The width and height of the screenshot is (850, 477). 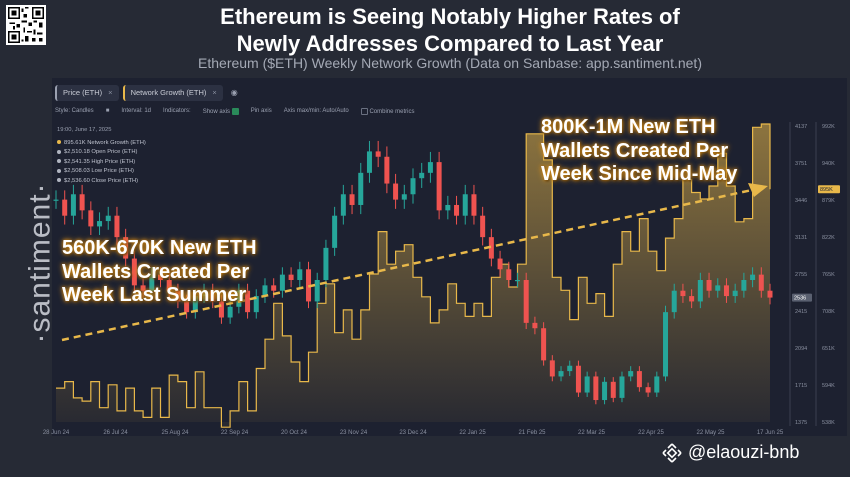 I want to click on price-axis-tick: 2415, so click(x=801, y=312).